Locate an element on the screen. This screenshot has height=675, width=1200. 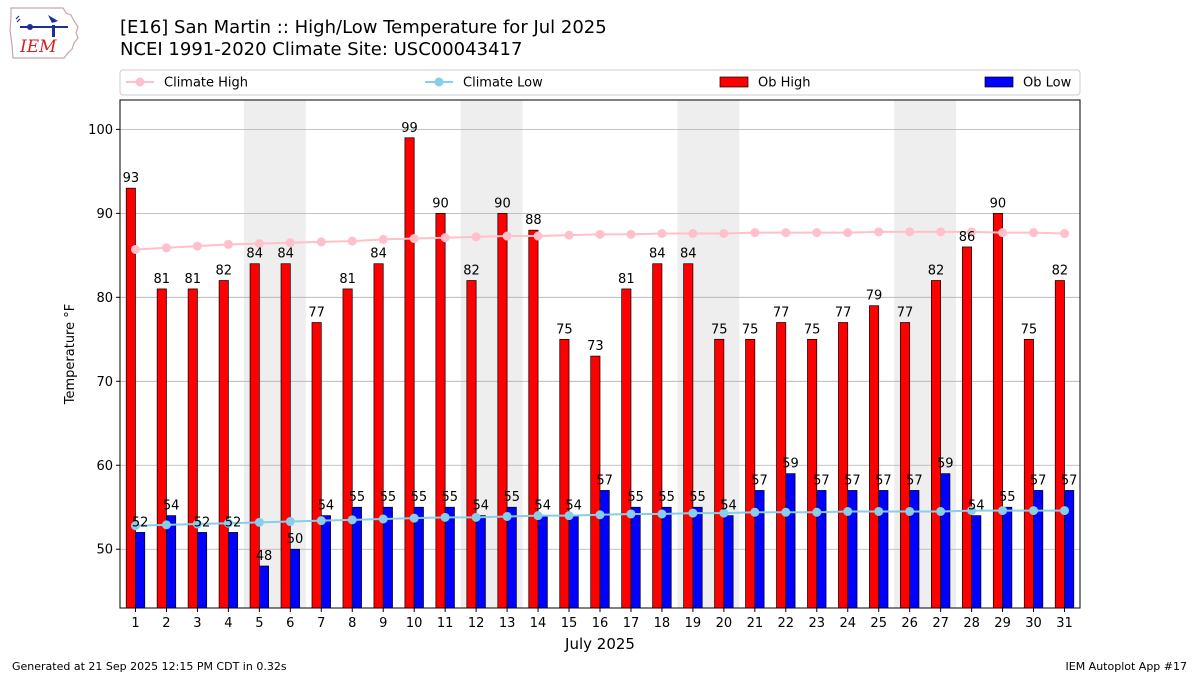
x-tick-label: 6 is located at coordinates (290, 623).